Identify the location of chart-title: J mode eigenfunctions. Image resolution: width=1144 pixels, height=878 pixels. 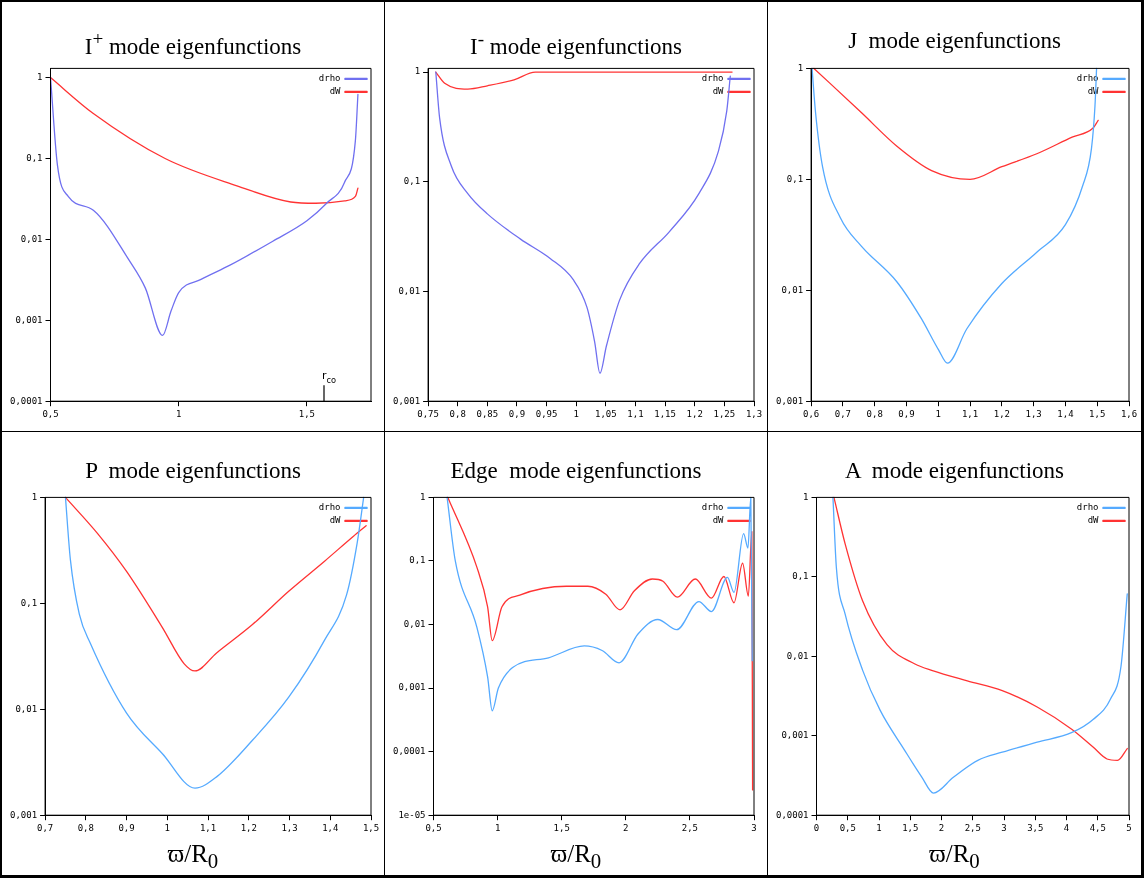
(954, 41).